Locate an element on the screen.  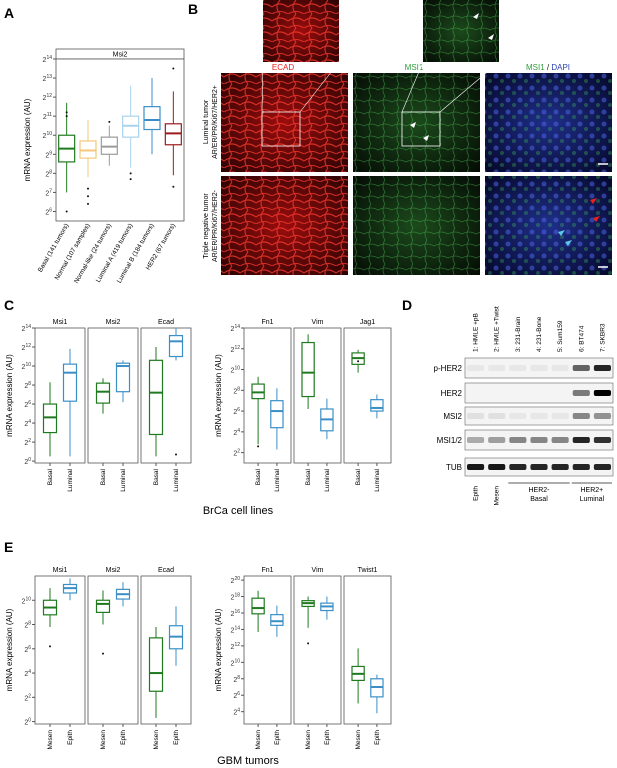
row-label-triple-negative: Triple negative tumor AR/ER/PR/Ki67/HER2- is located at coordinates (211, 225).